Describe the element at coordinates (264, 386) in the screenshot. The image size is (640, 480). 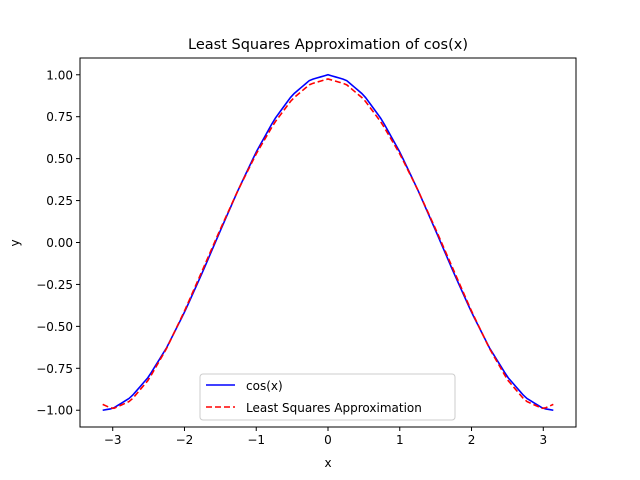
I see `legend-label-cos: cos(x)` at that location.